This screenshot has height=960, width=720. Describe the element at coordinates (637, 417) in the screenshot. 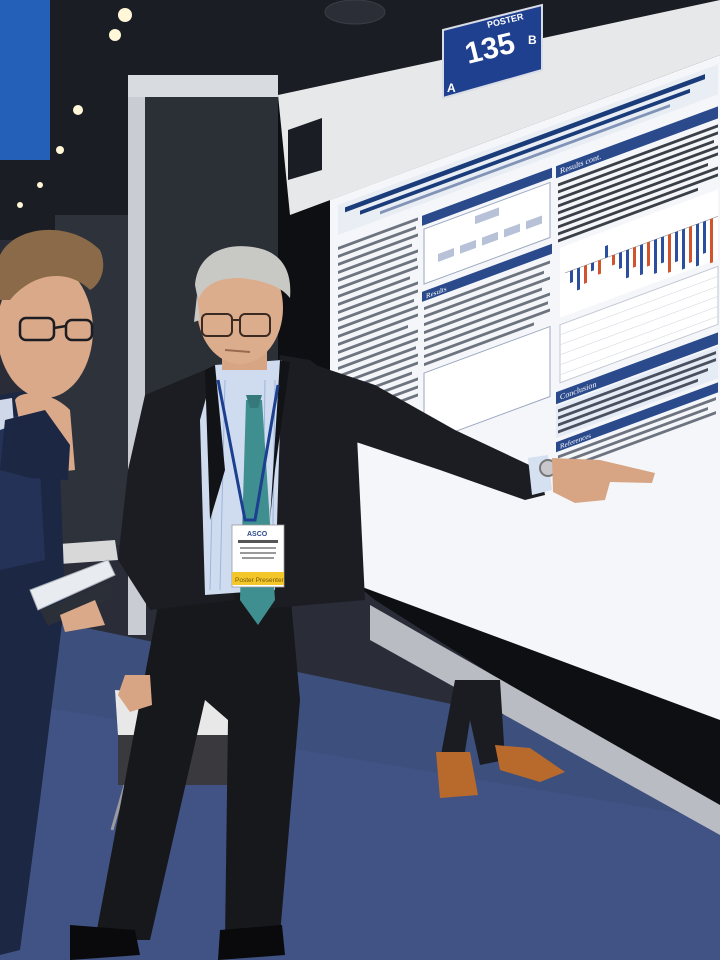

I see `references-header` at that location.